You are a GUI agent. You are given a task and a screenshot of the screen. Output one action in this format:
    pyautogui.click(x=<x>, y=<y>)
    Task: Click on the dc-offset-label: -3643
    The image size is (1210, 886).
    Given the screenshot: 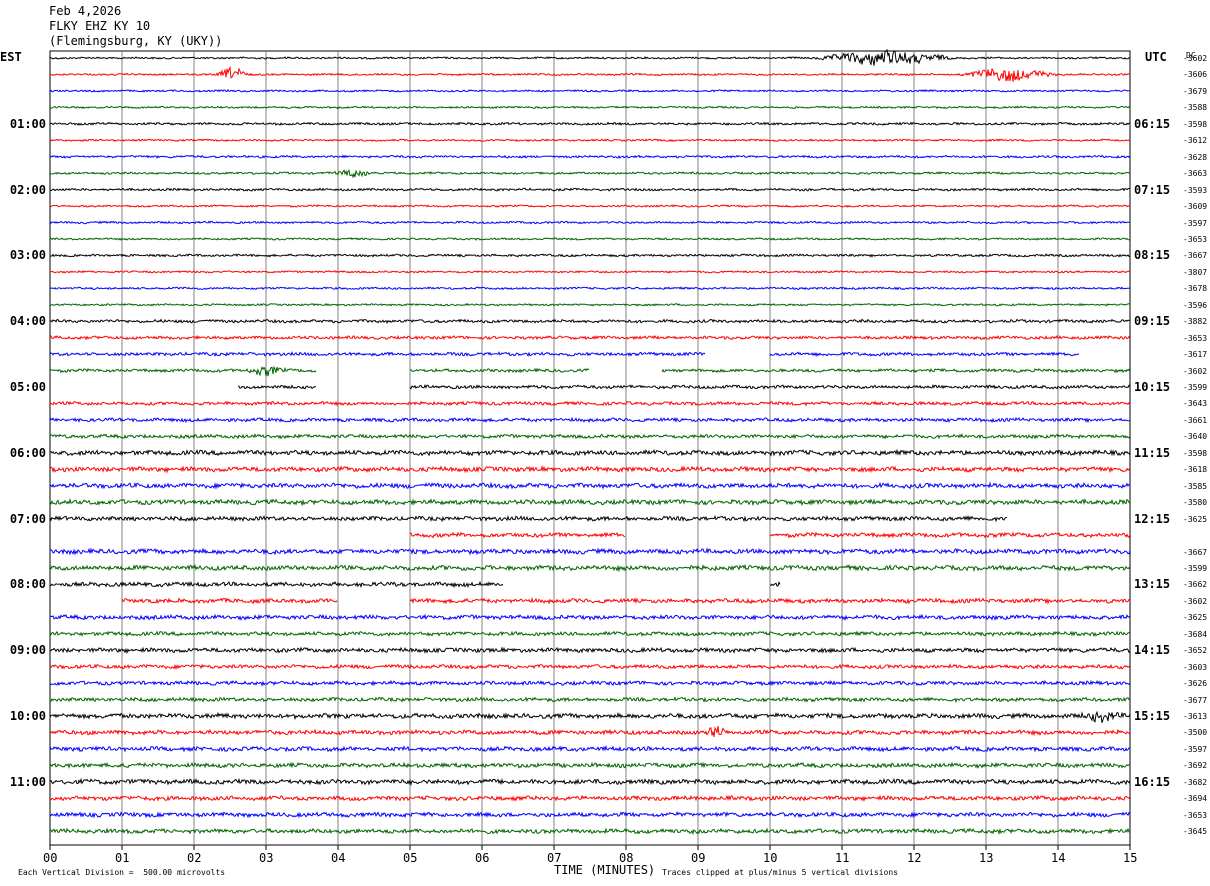 What is the action you would take?
    pyautogui.click(x=1195, y=404)
    